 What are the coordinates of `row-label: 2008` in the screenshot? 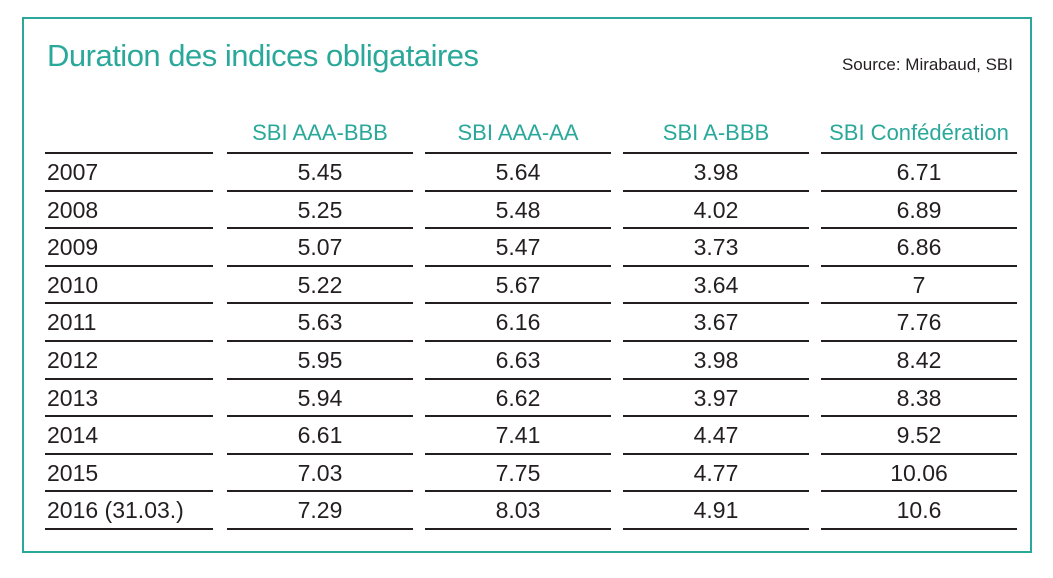 It's located at (73, 209).